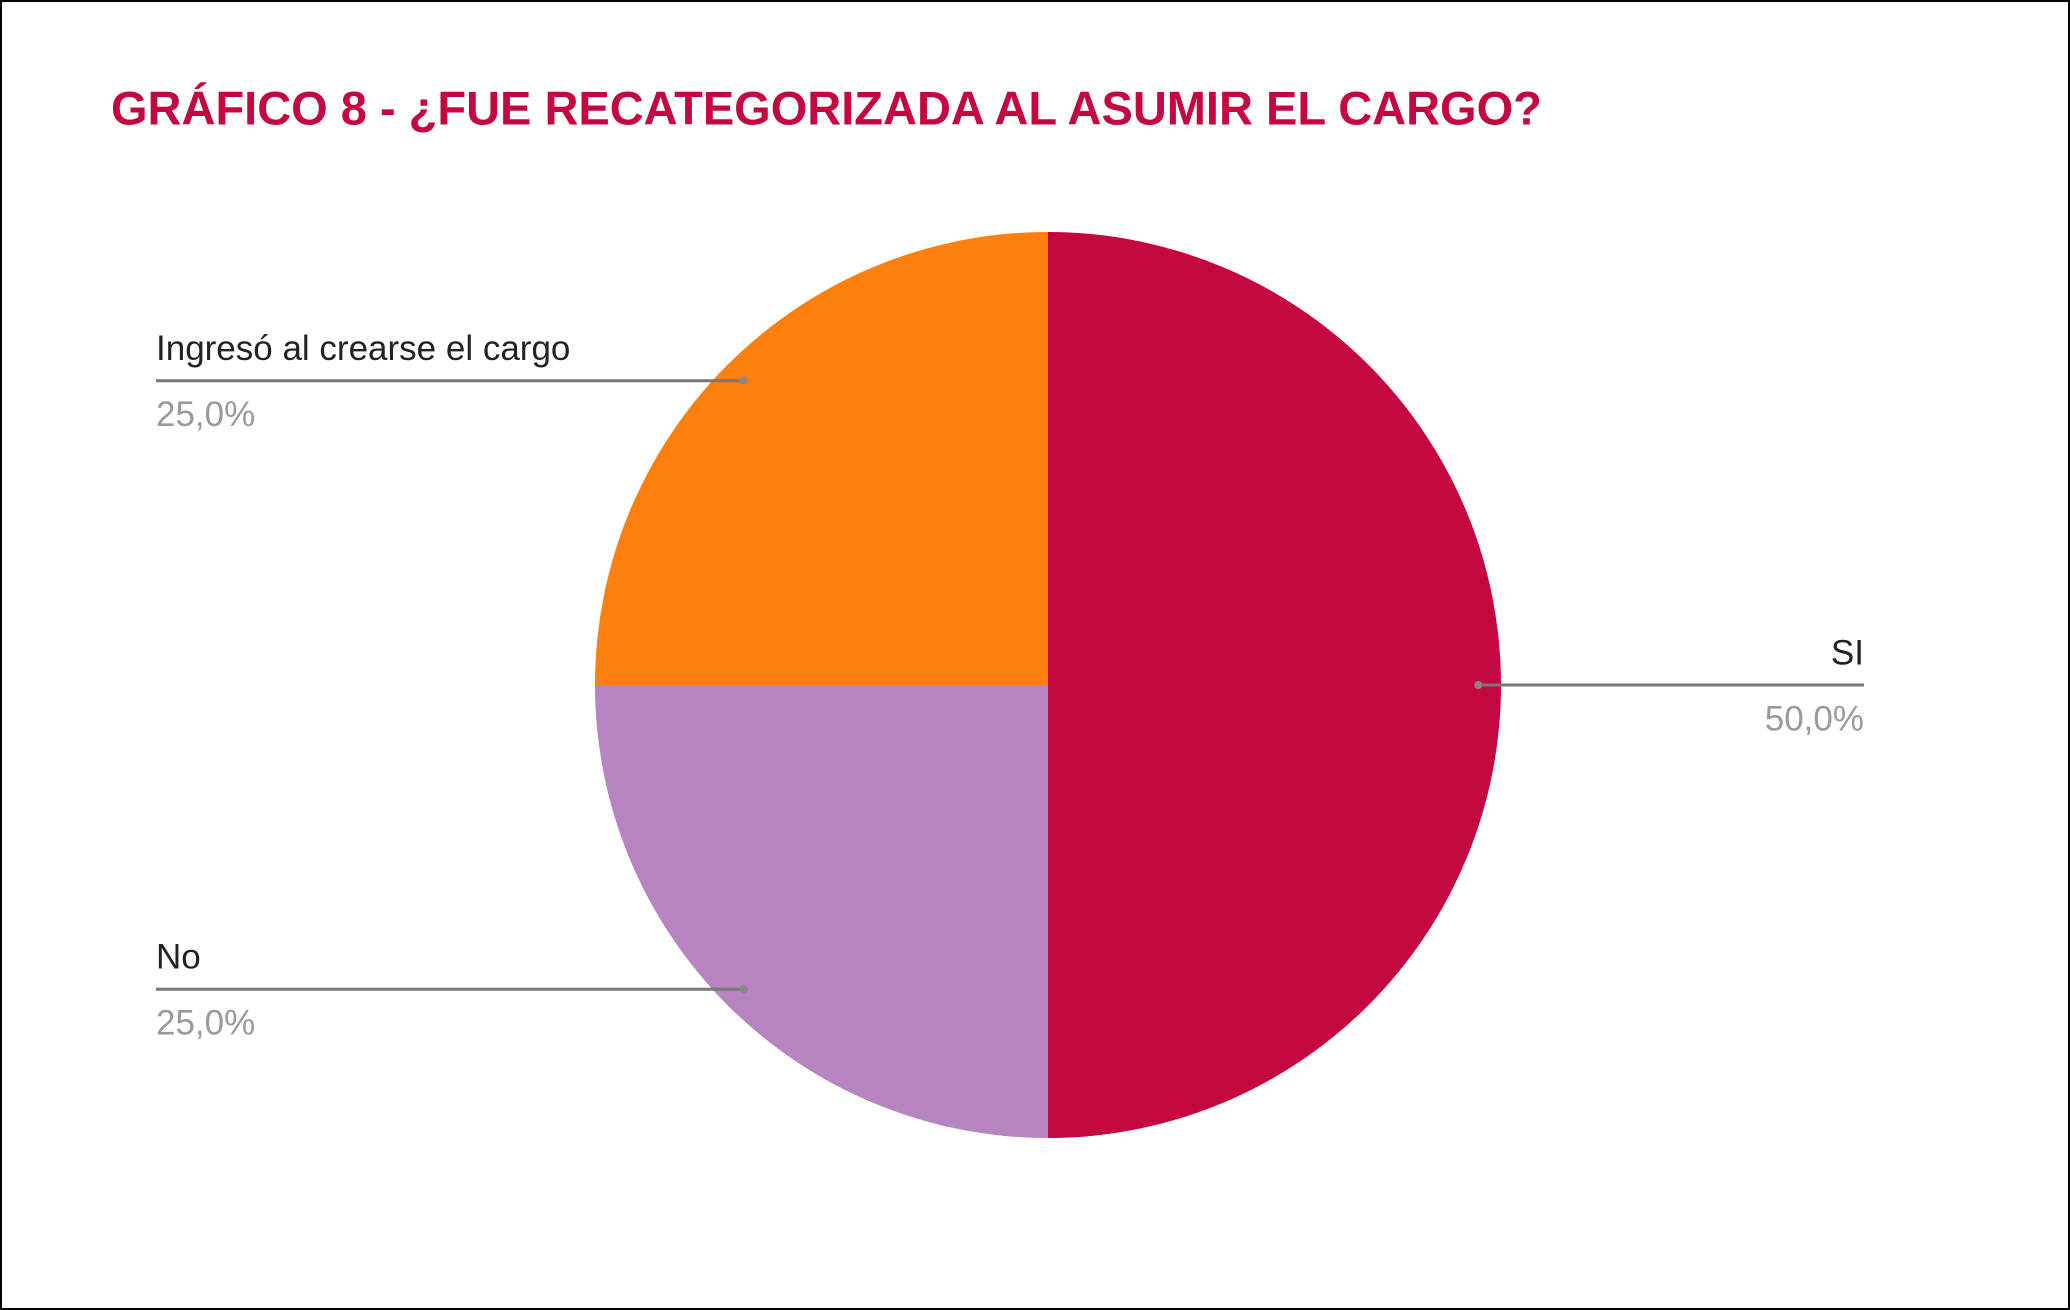  What do you see at coordinates (1847, 652) in the screenshot?
I see `slice-label: SI` at bounding box center [1847, 652].